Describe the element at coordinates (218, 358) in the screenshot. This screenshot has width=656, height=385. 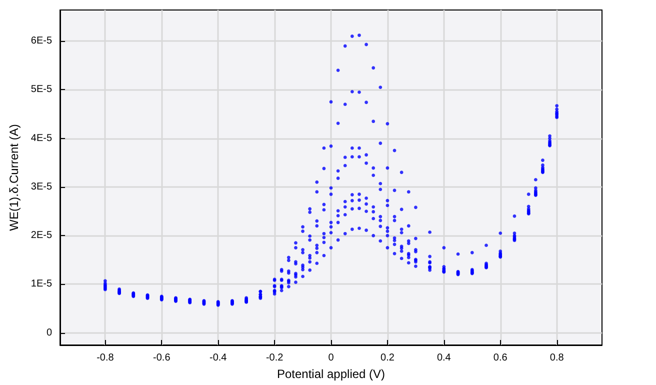
I see `x-tick-label: -0.4` at that location.